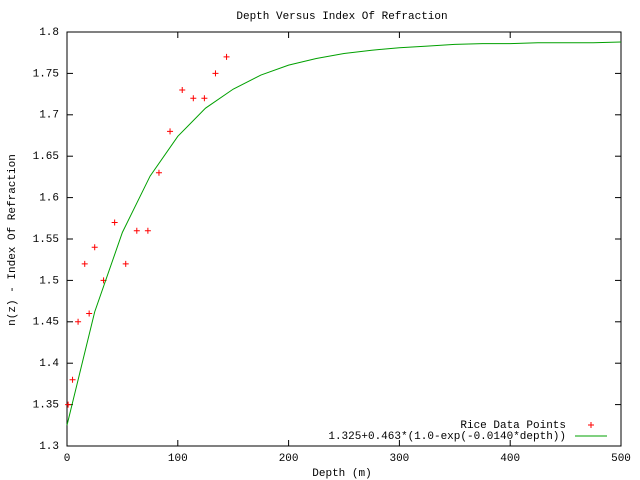 This screenshot has width=640, height=480. What do you see at coordinates (13, 240) in the screenshot?
I see `y-axis-label: n(z) - Index Of Refraction` at bounding box center [13, 240].